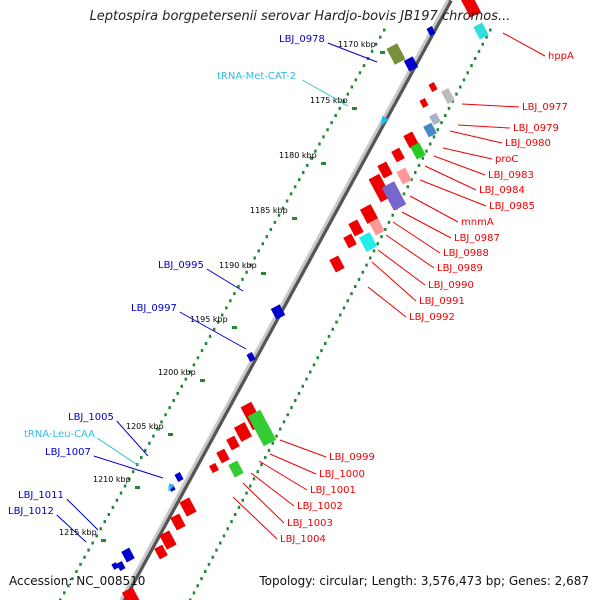 The image size is (600, 600). I want to click on gene-label: mnmA, so click(477, 222).